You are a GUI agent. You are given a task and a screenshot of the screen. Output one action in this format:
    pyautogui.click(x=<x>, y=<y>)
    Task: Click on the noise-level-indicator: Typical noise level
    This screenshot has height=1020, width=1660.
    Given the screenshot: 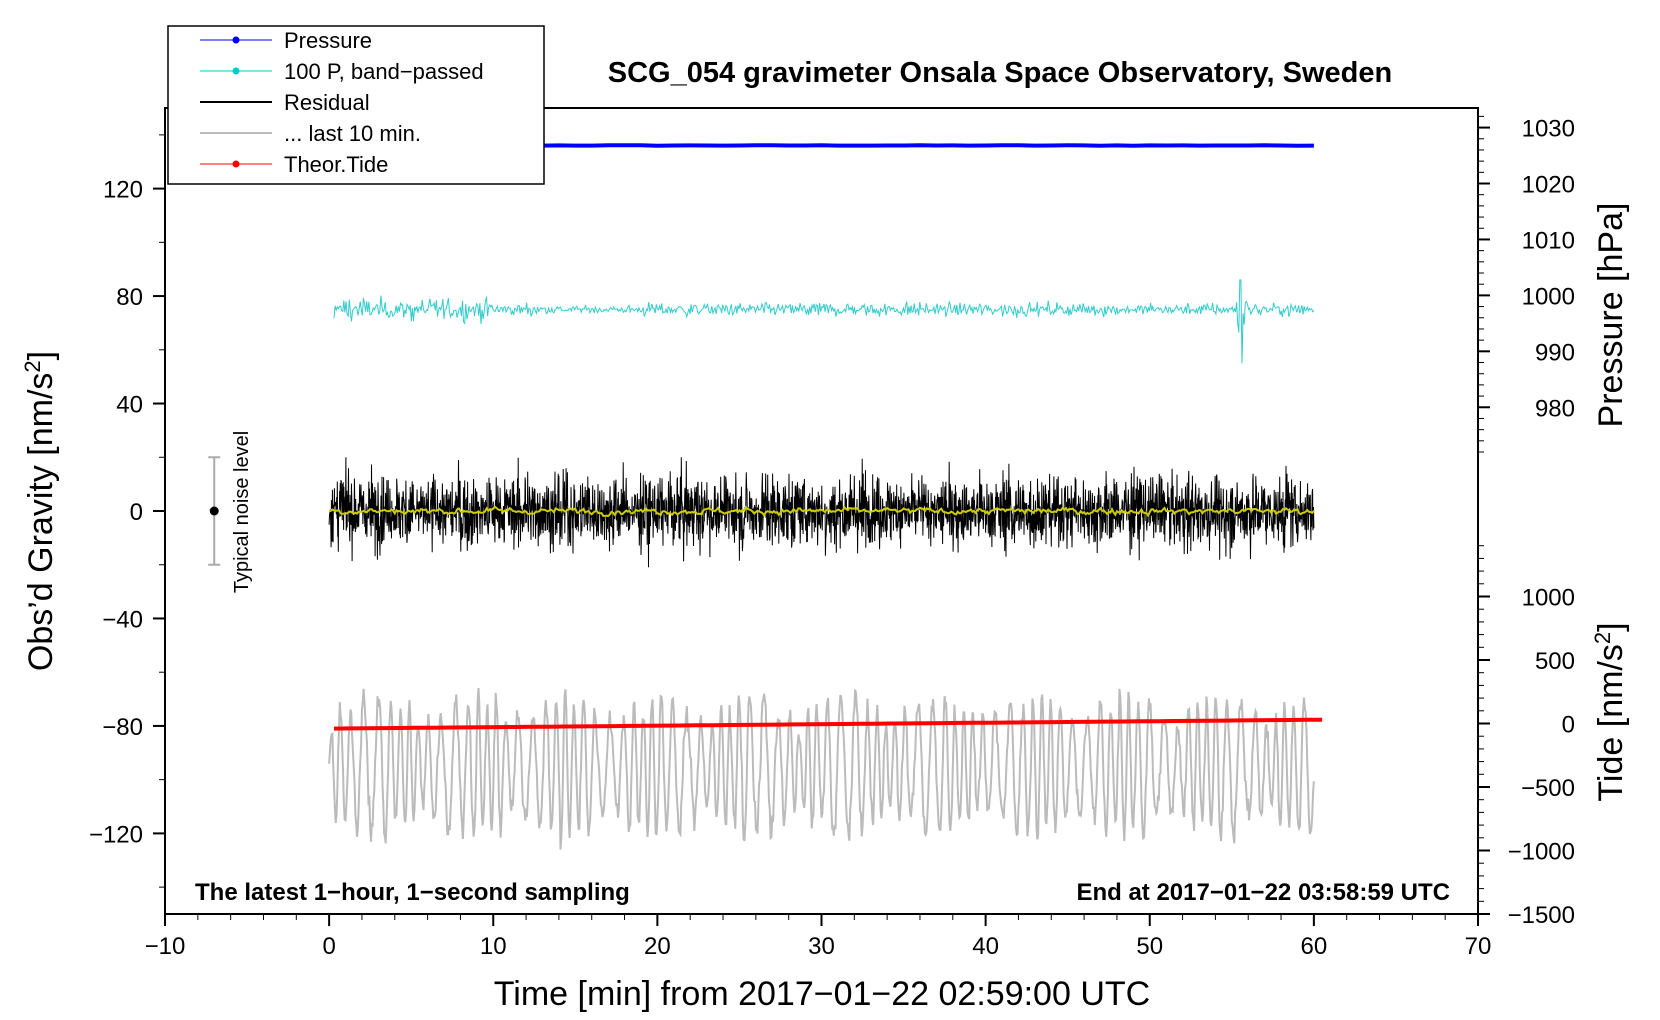 What is the action you would take?
    pyautogui.click(x=230, y=512)
    